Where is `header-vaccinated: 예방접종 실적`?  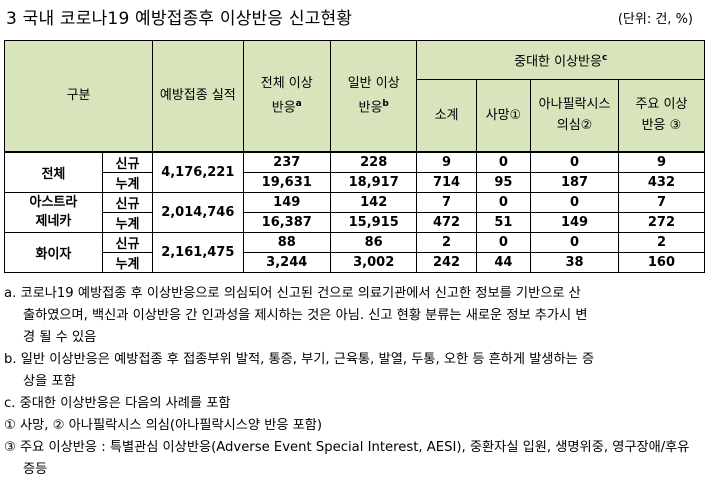 header-vaccinated: 예방접종 실적 is located at coordinates (198, 96).